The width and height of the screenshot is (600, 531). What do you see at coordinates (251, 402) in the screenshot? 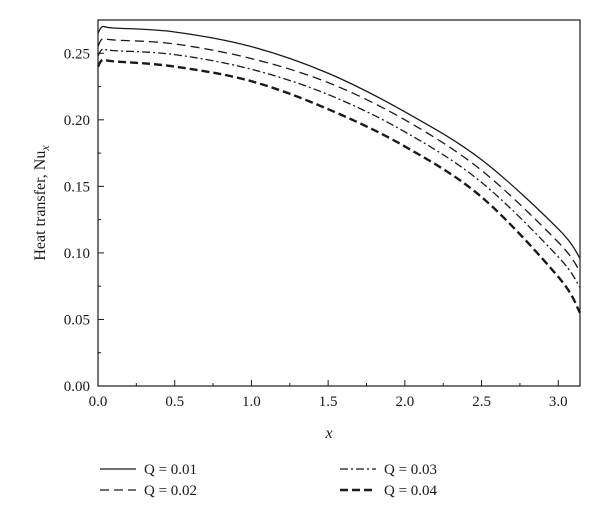
I see `x-tick-label: 1.0` at bounding box center [251, 402].